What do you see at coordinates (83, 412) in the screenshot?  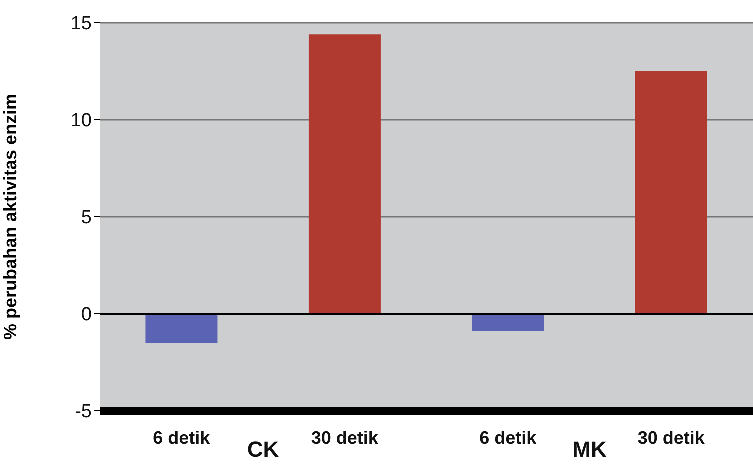 I see `y-tick-label: -5` at bounding box center [83, 412].